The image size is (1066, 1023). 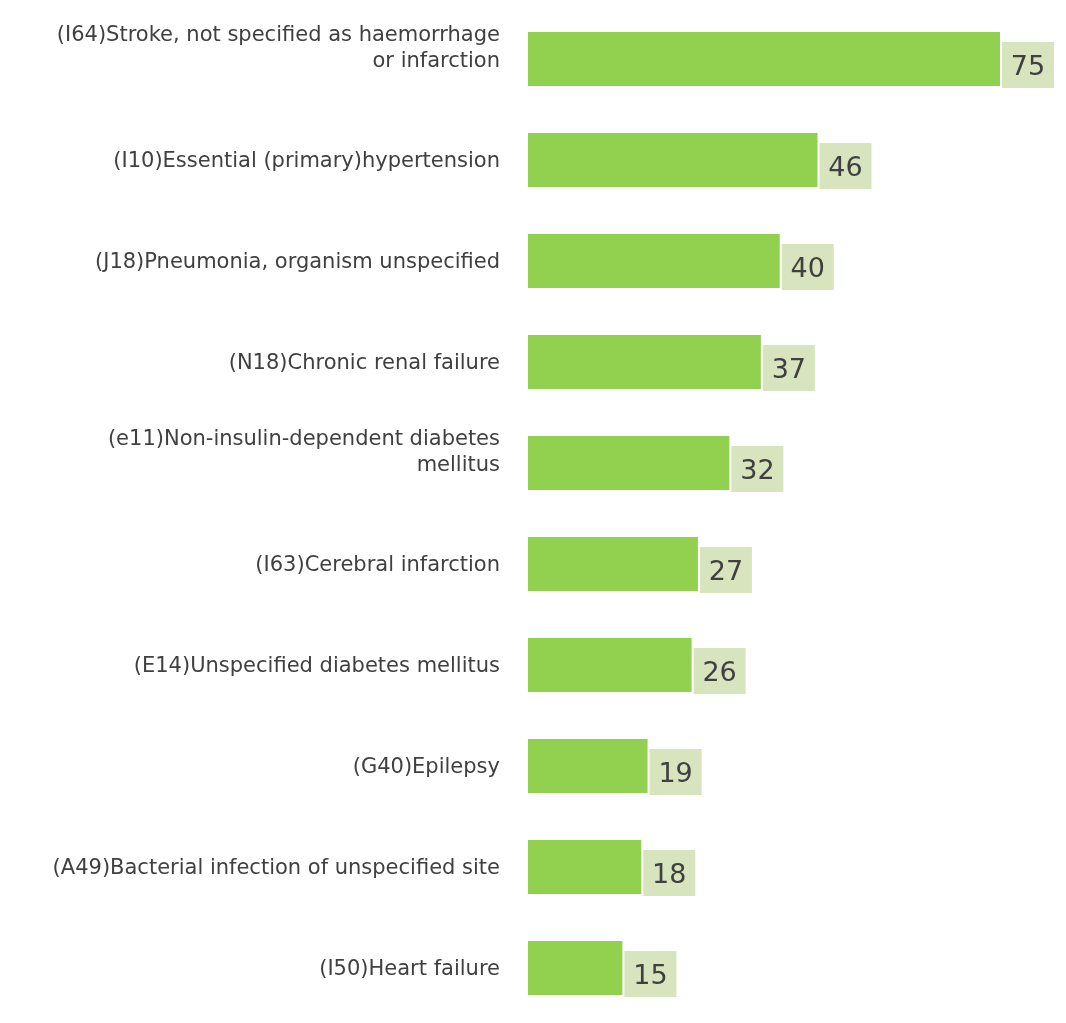 I want to click on y-tick-label: (I64)Stroke, not specified as haemorrhage or infarction, so click(x=278, y=46).